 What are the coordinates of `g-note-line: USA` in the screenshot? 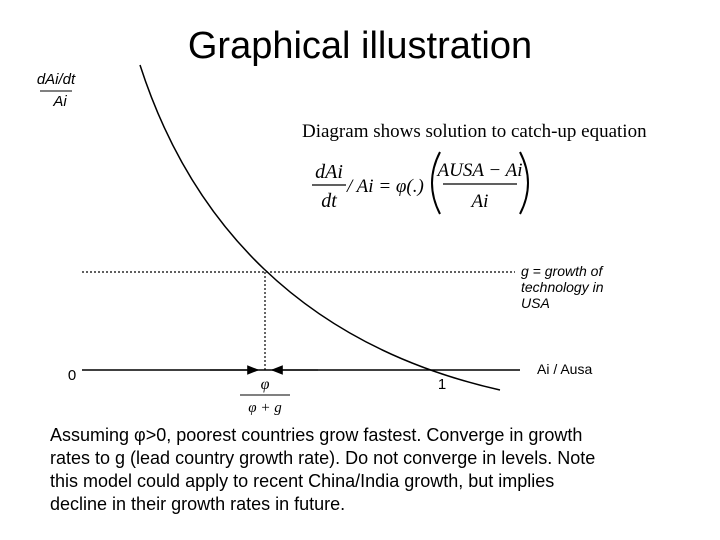 It's located at (535, 303).